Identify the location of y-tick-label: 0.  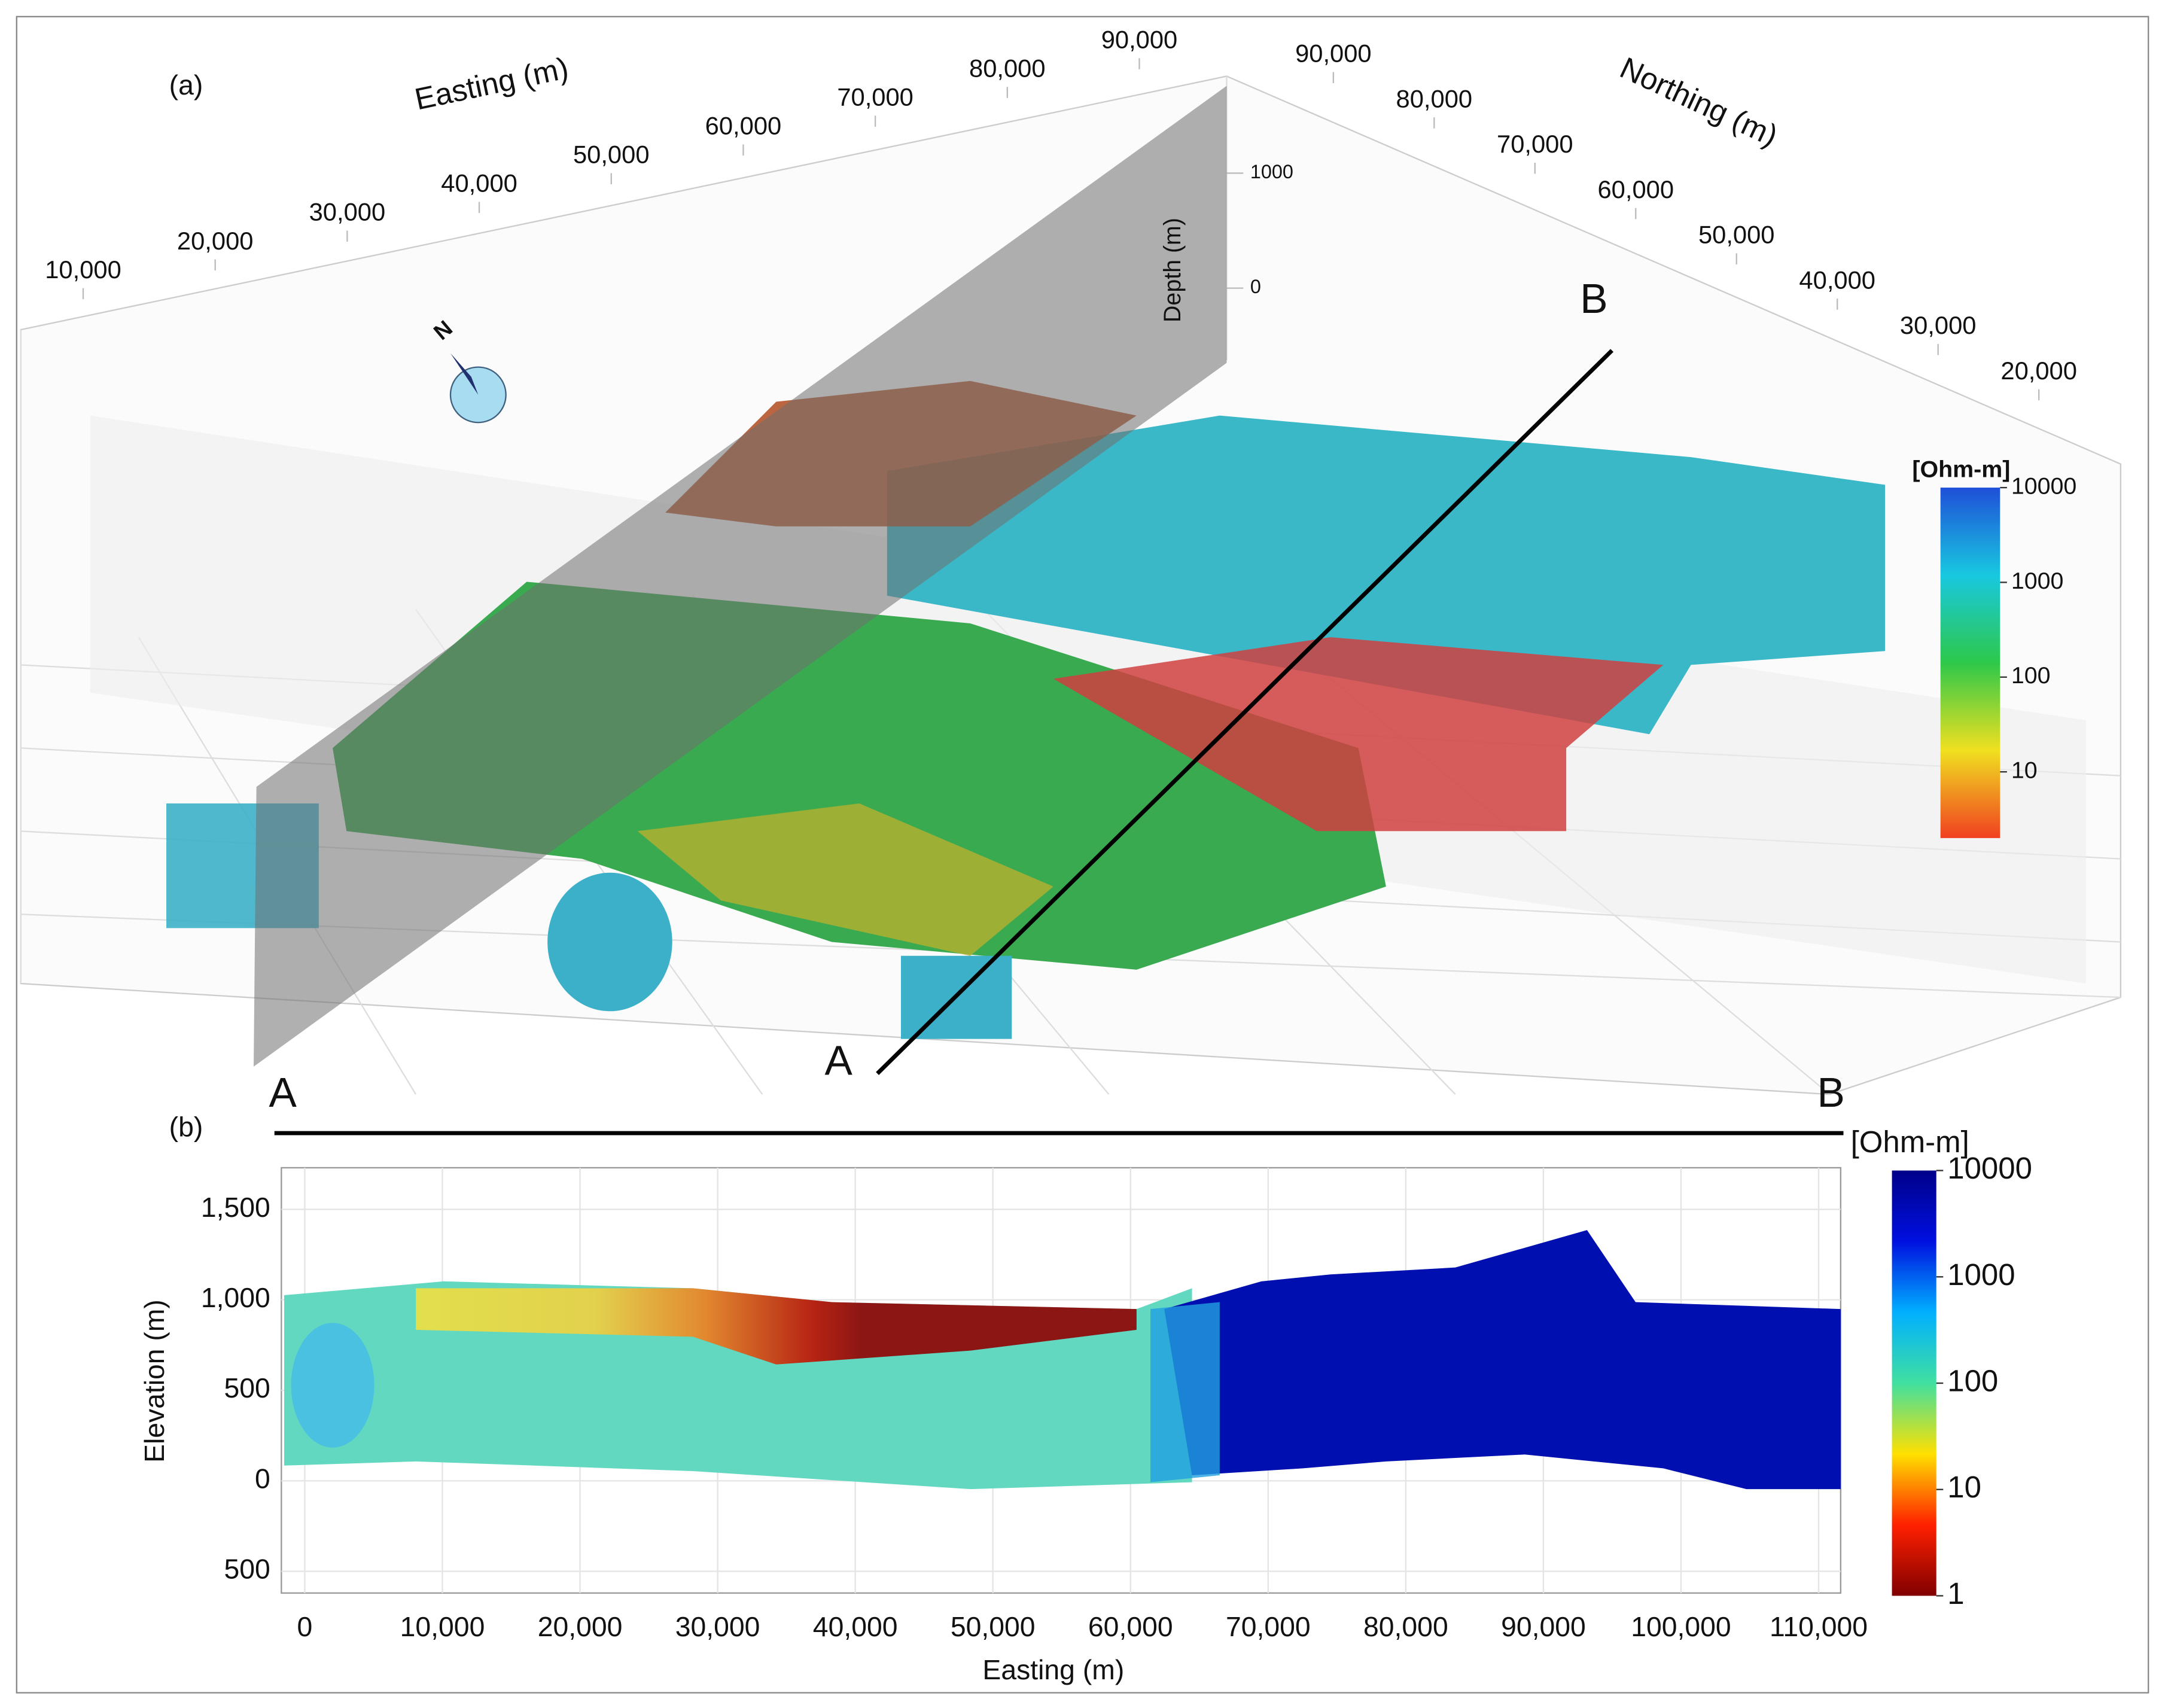
(262, 1478).